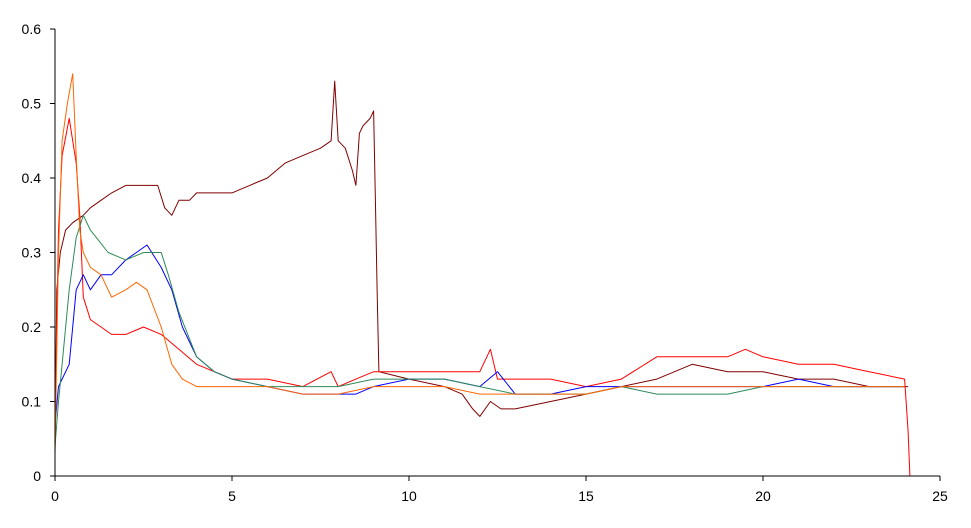 This screenshot has width=971, height=528. What do you see at coordinates (32, 178) in the screenshot?
I see `y-tick-label: 0.4` at bounding box center [32, 178].